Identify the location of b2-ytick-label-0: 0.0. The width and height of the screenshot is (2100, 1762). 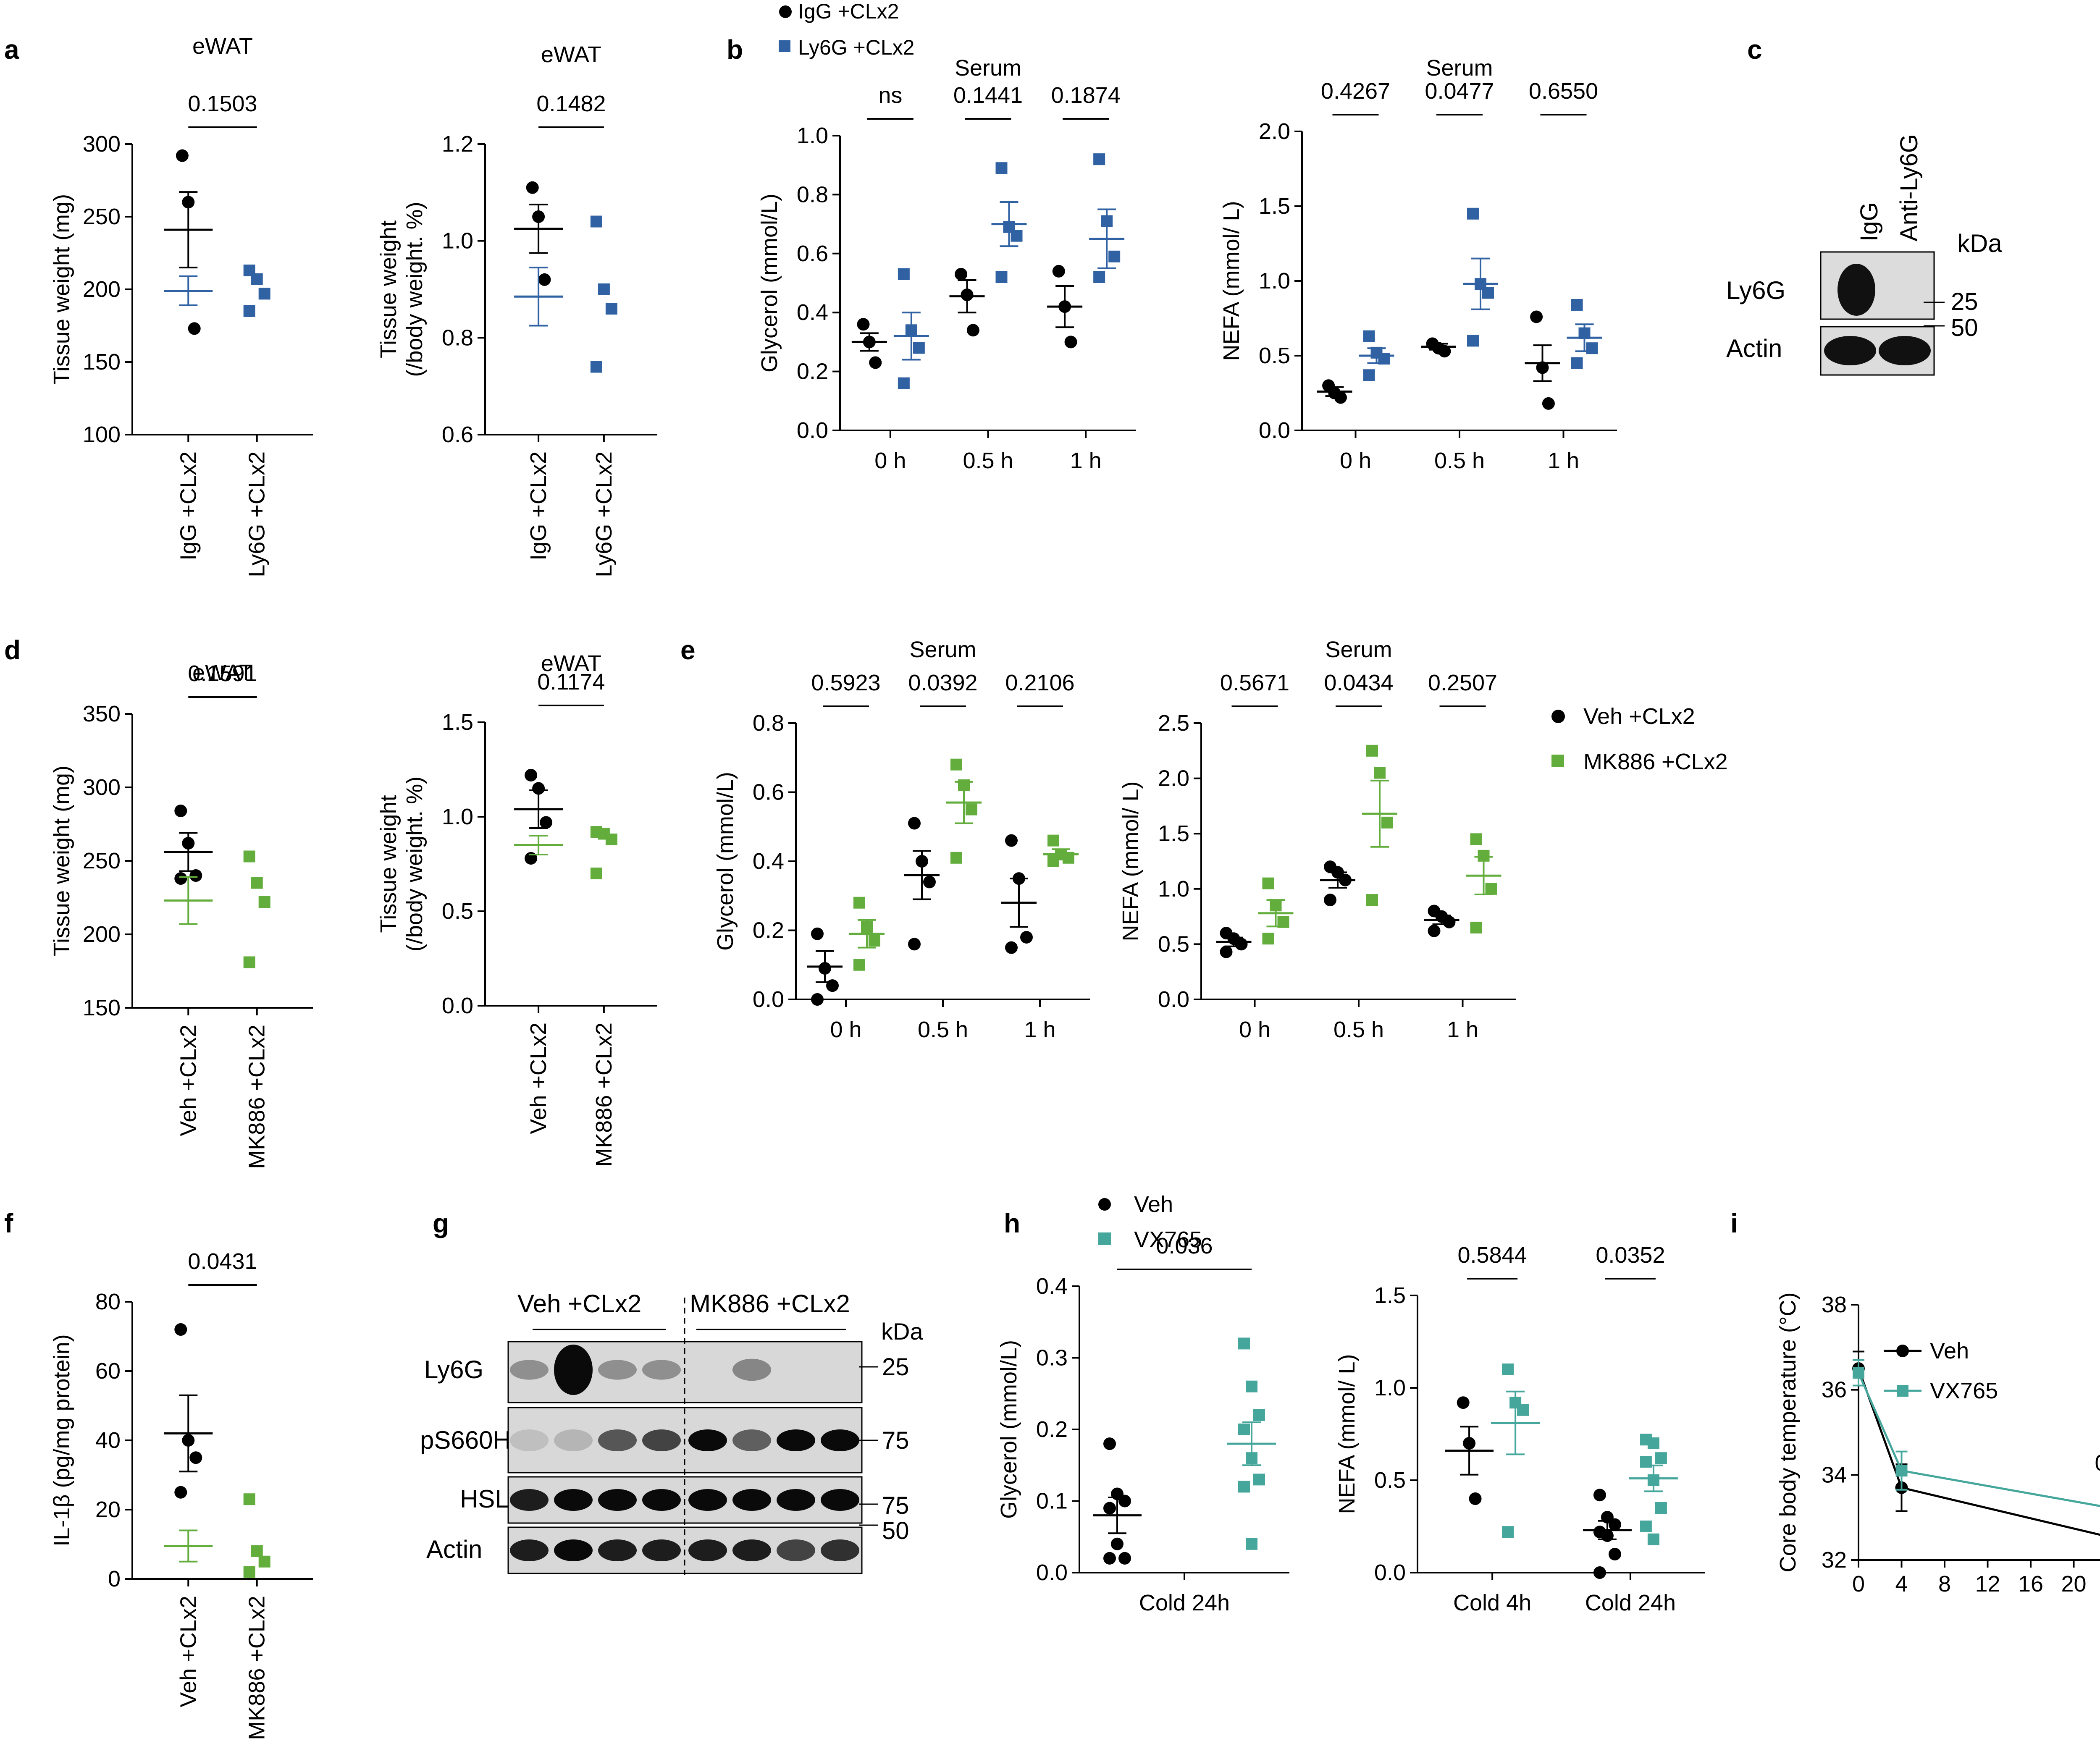
(1274, 430).